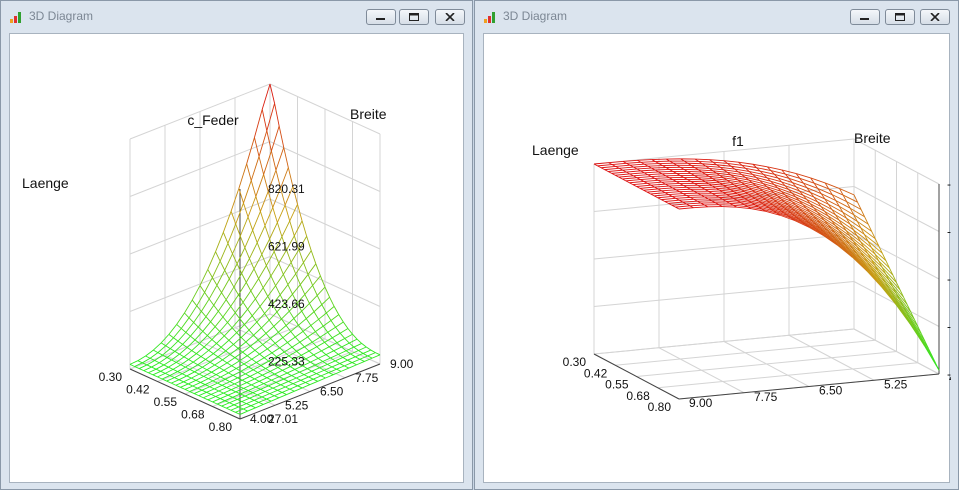 The image size is (959, 490). Describe the element at coordinates (489, 17) in the screenshot. I see `chart-icon` at that location.